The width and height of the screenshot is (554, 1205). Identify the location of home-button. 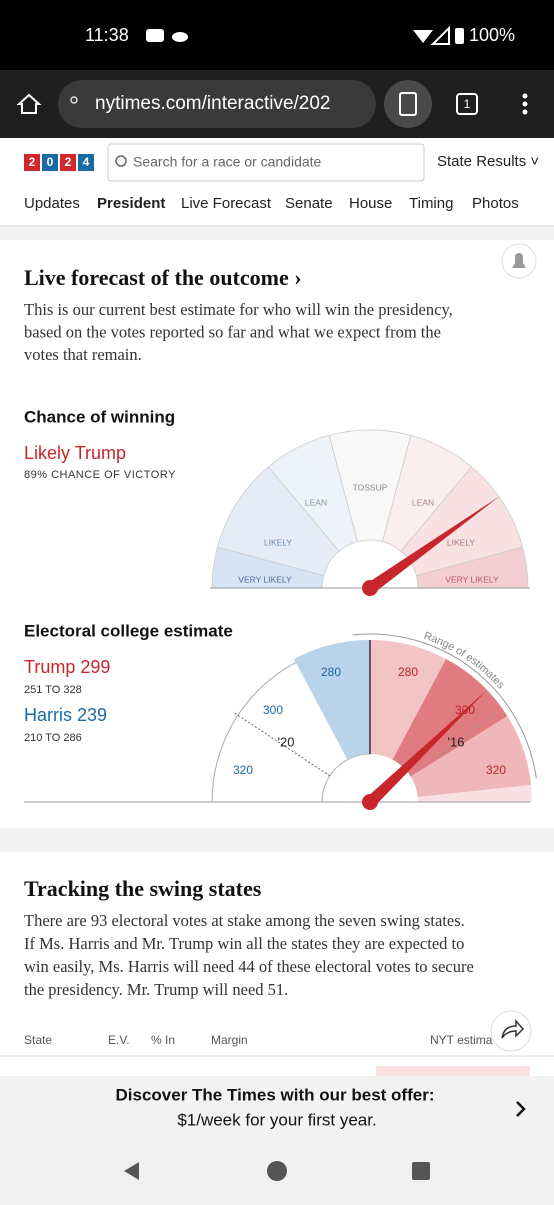
(29, 103).